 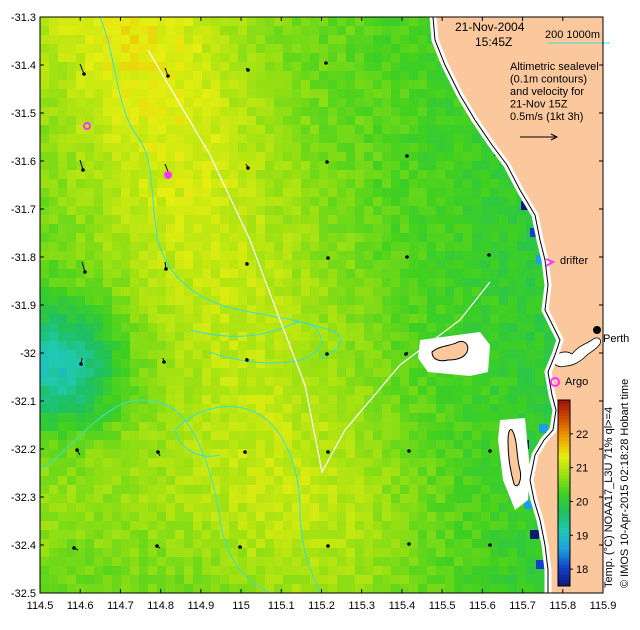 I want to click on y-tick-label: -32, so click(x=28, y=354).